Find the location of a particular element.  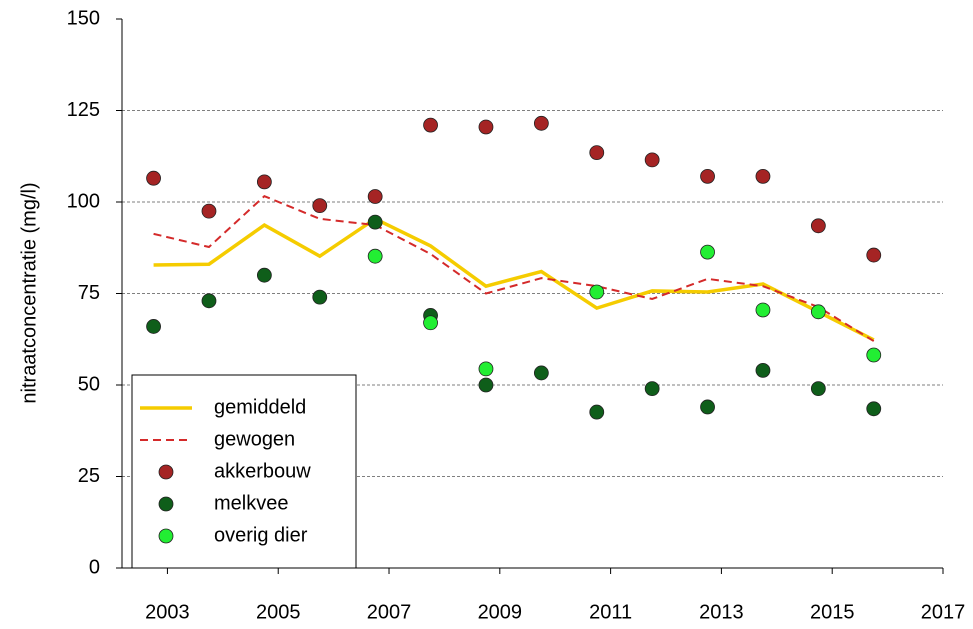

legend-label: akkerbouw is located at coordinates (262, 471).